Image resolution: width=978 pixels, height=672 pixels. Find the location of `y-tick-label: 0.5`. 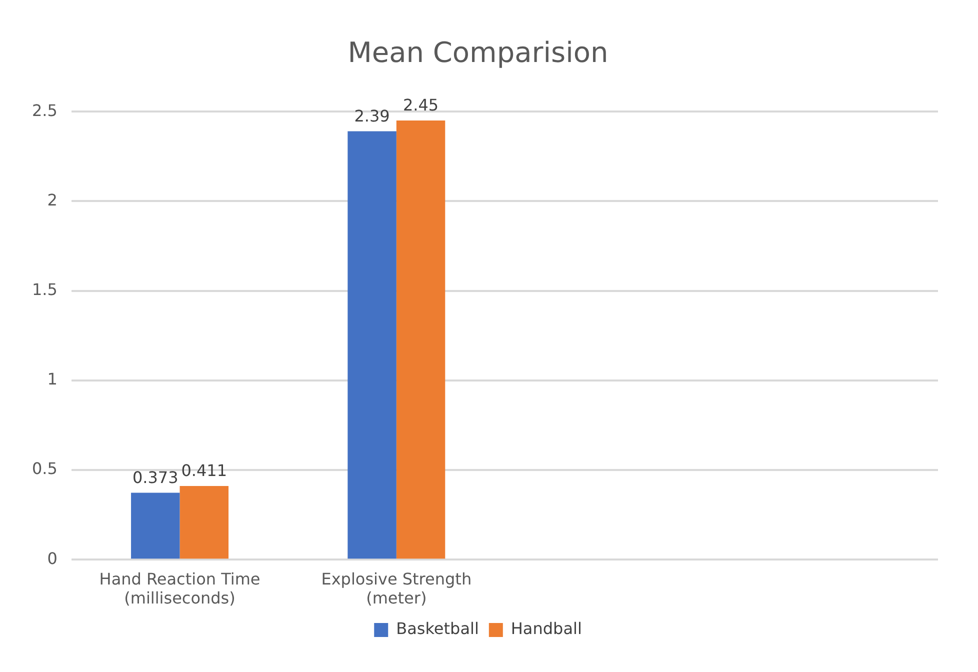

y-tick-label: 0.5 is located at coordinates (45, 468).